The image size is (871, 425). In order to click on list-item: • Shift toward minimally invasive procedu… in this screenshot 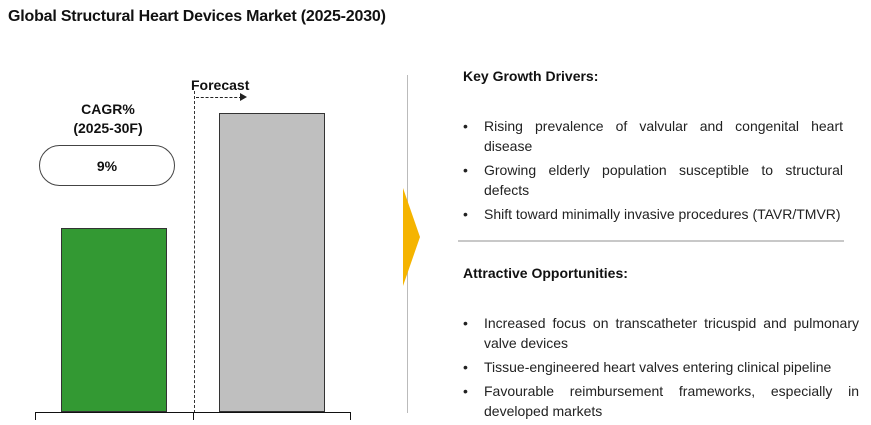, I will do `click(652, 214)`.